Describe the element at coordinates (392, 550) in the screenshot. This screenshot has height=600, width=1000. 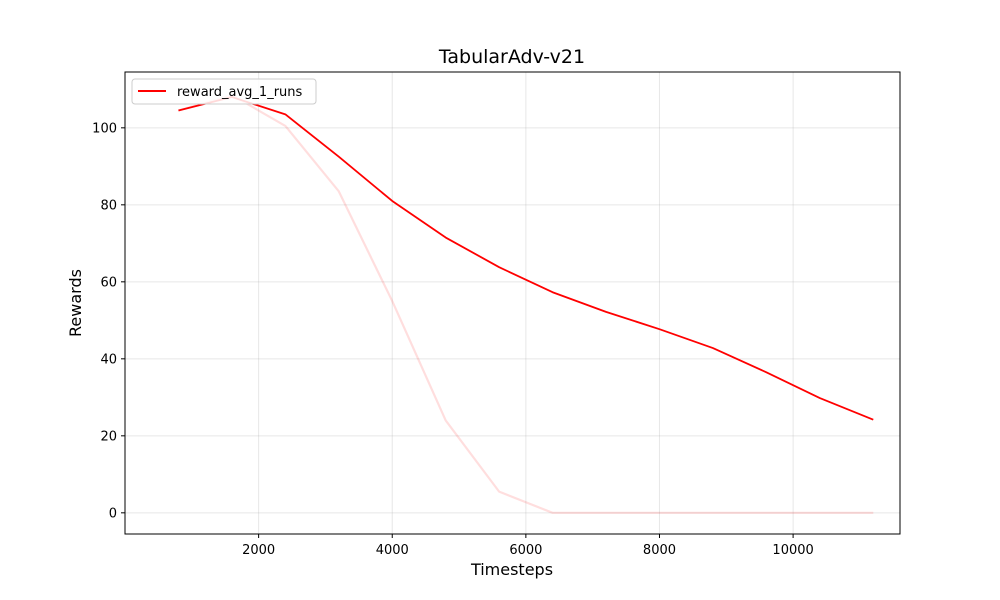
I see `x-tick-label: 4000` at that location.